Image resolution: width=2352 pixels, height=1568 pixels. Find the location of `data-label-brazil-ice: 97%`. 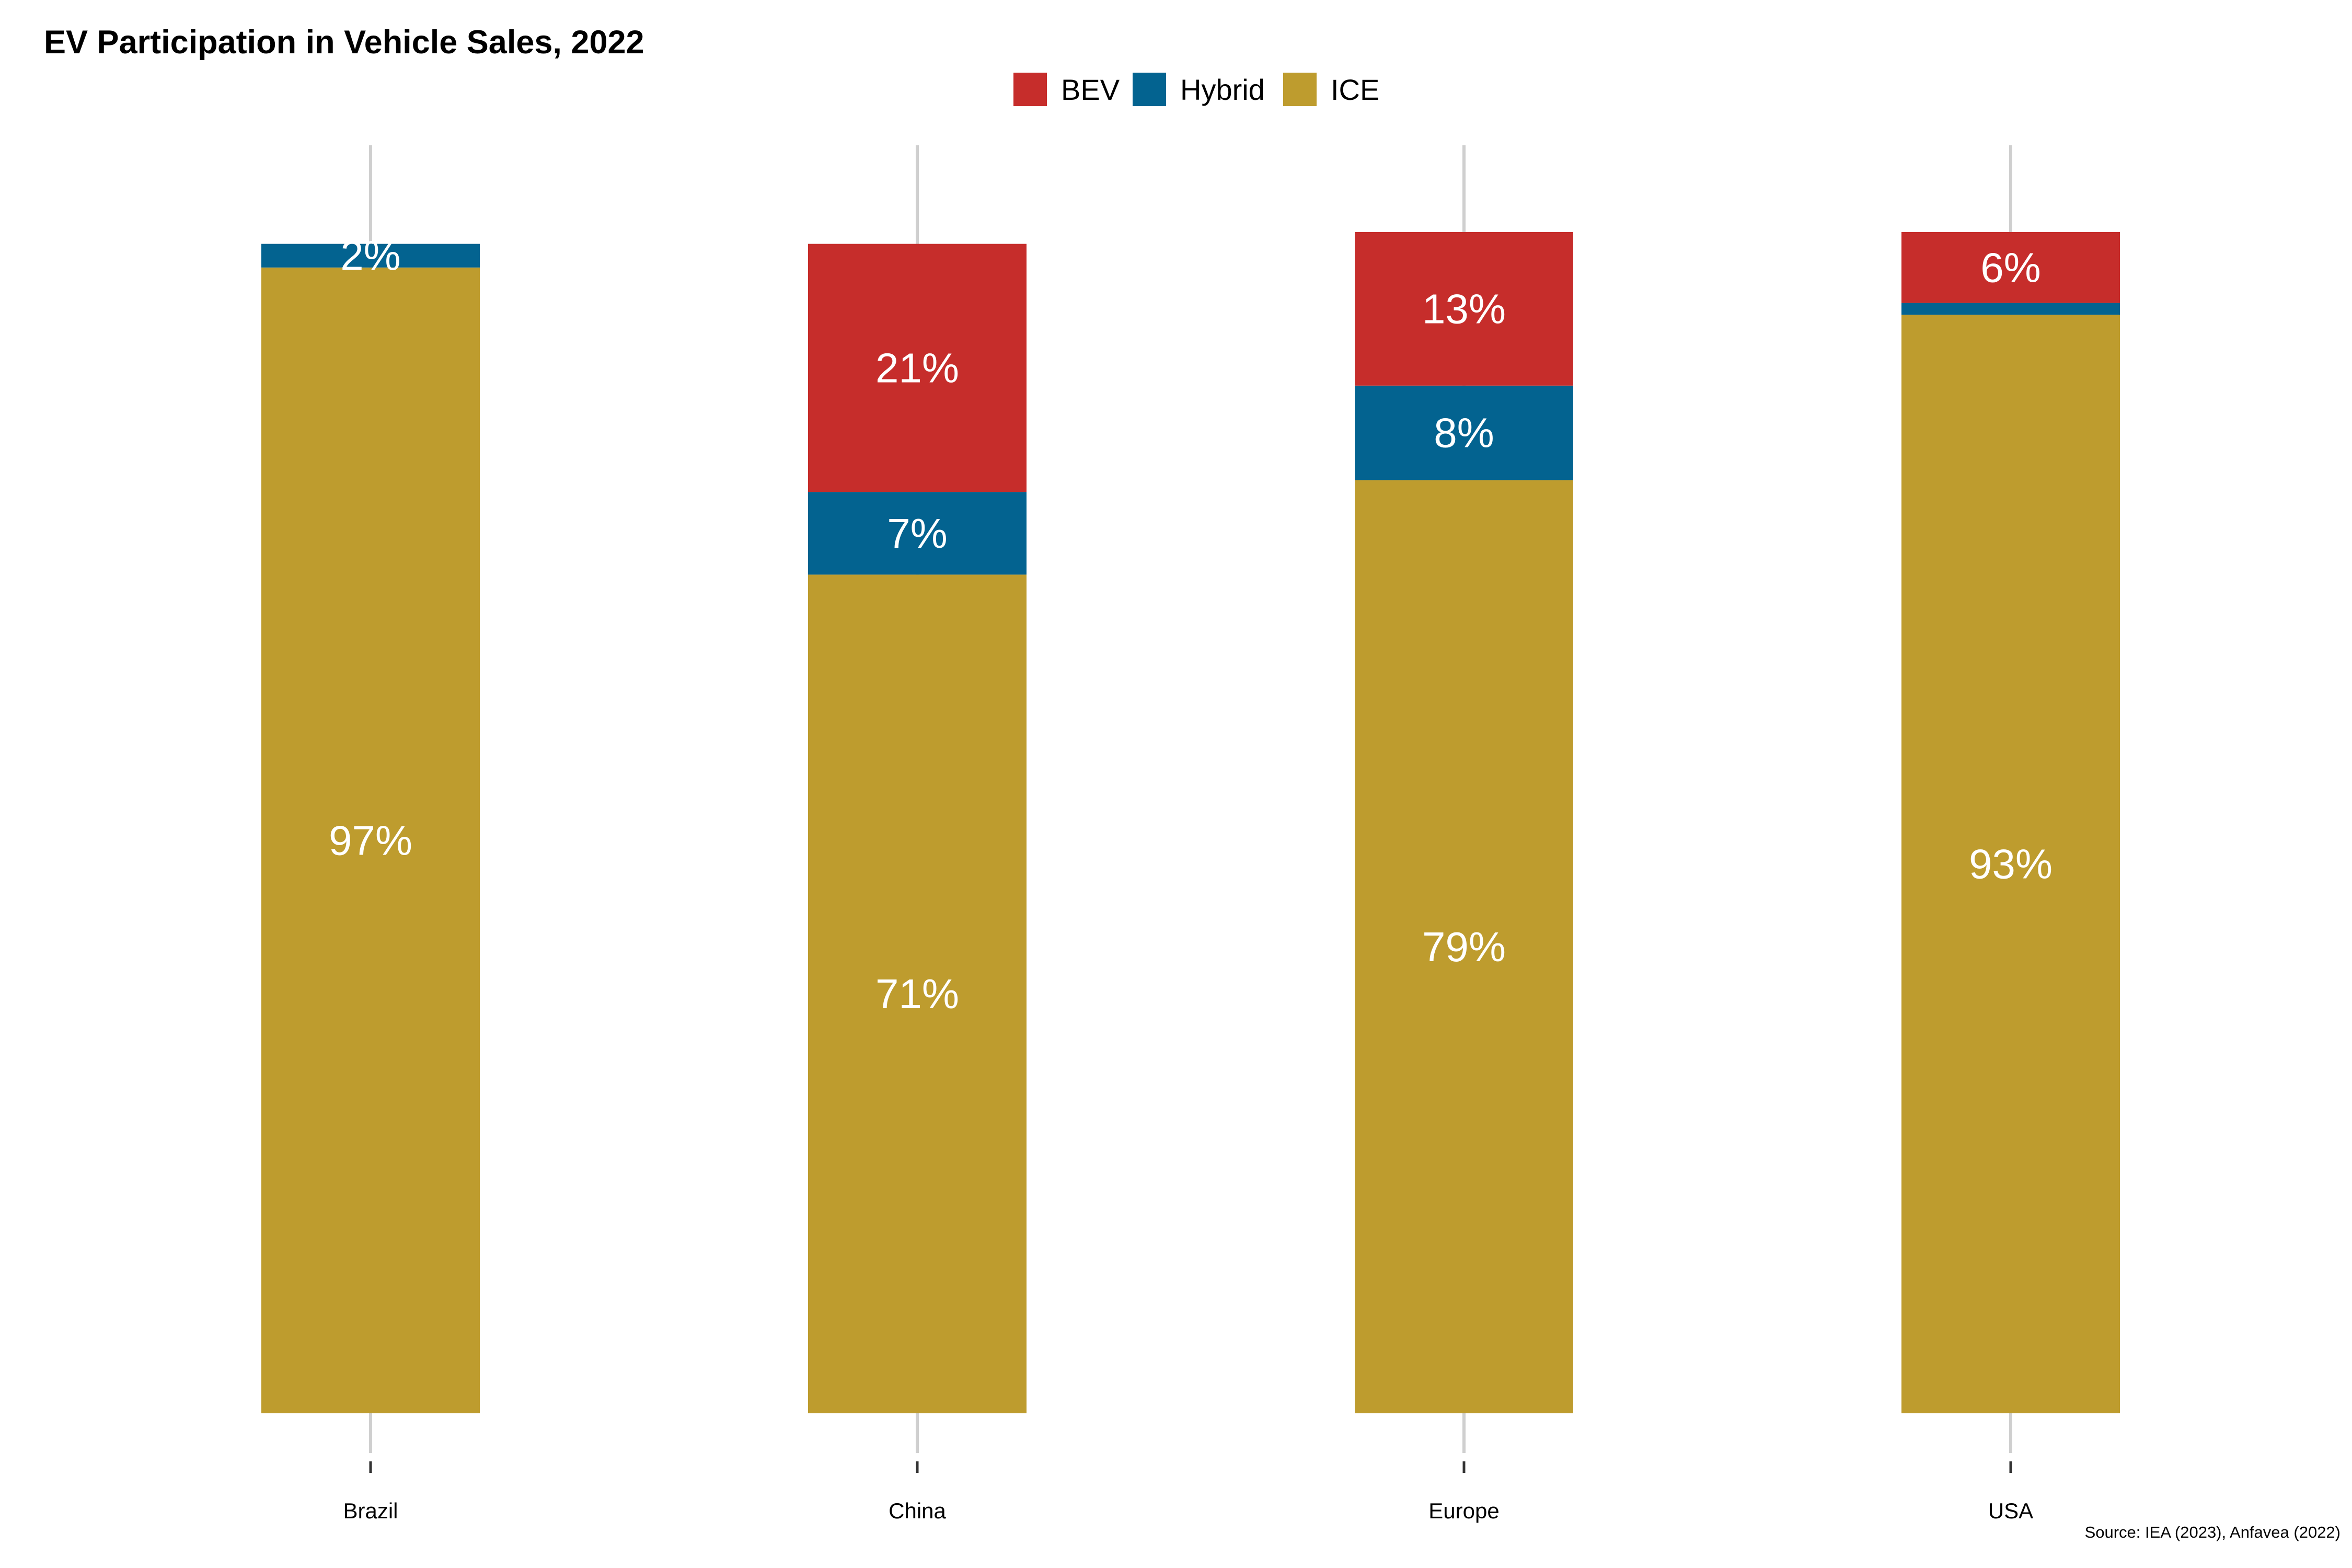

data-label-brazil-ice: 97% is located at coordinates (370, 840).